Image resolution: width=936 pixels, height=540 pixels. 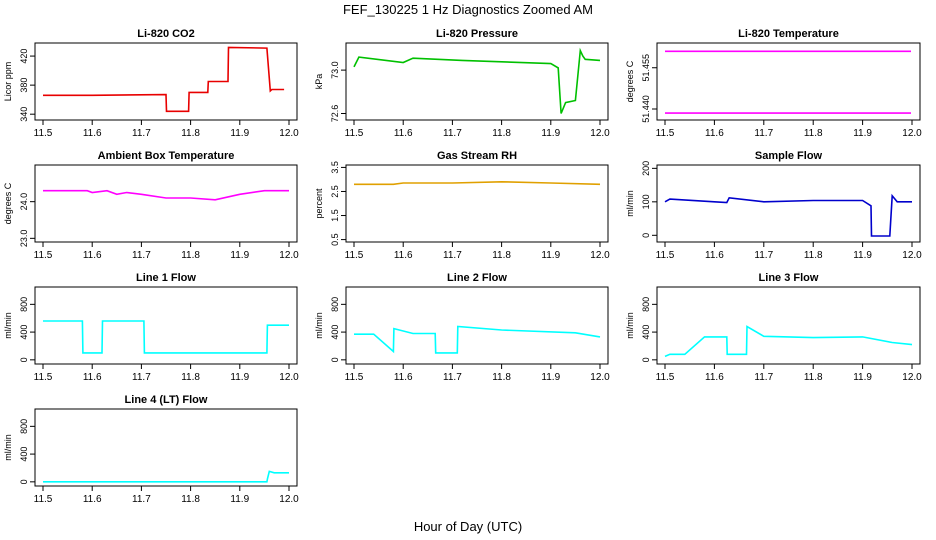 I want to click on y-tick-label: 73.0, so click(x=335, y=70).